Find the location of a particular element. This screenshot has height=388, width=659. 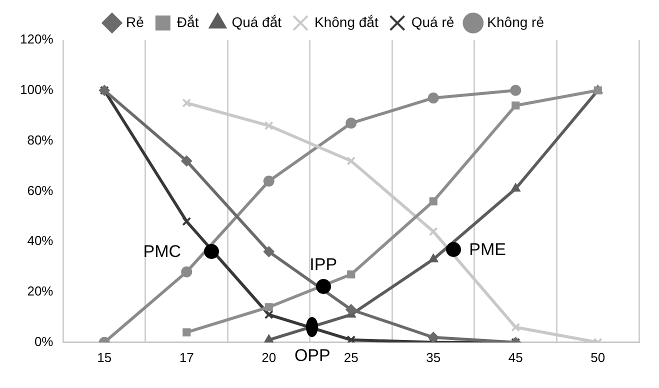

y-tick-label: 100% is located at coordinates (37, 89).